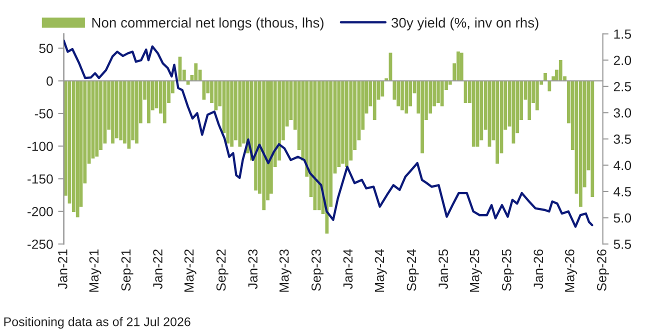  Describe the element at coordinates (508, 270) in the screenshot. I see `x-tick-label: Sep-25` at that location.